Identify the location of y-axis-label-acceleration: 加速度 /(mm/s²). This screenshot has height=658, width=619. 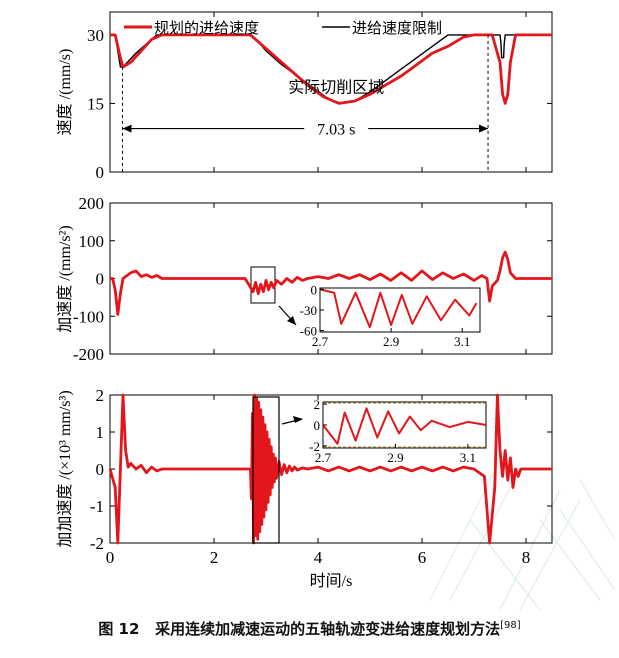
(65, 278).